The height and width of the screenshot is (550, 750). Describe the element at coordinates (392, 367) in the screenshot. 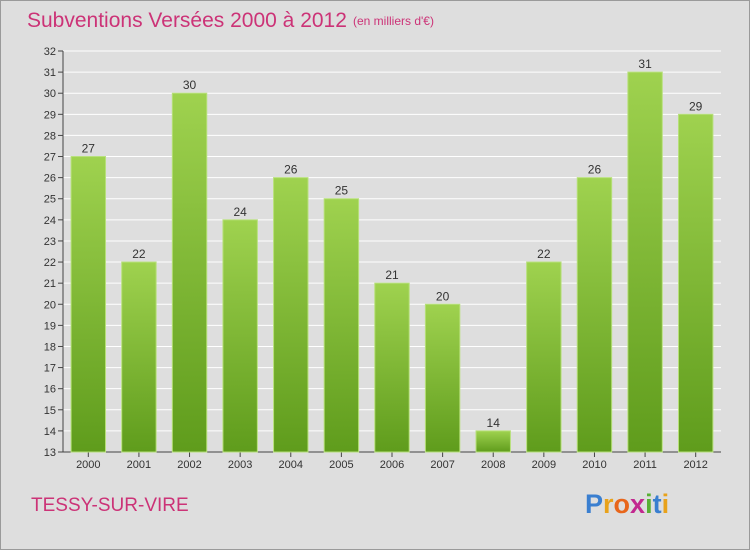

I see `bar-2006` at that location.